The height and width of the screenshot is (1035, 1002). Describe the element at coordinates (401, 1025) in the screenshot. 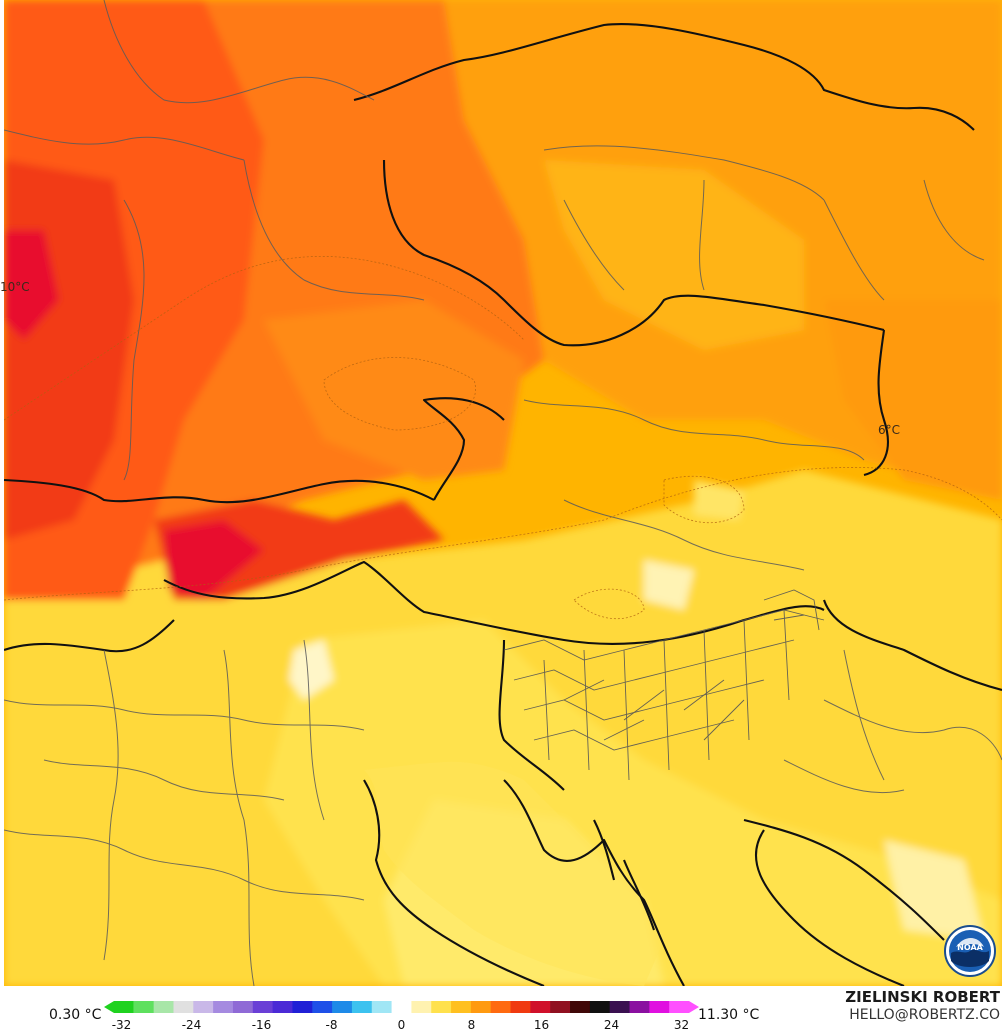

I see `colorbar-tick-label: 0` at that location.